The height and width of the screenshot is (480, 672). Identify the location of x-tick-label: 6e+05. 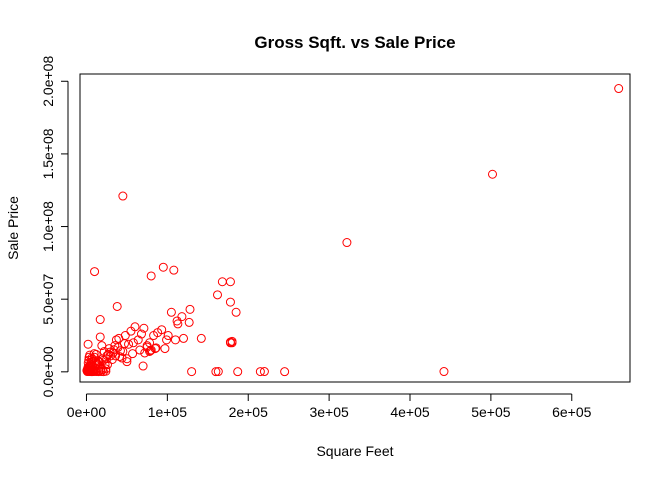
(572, 412).